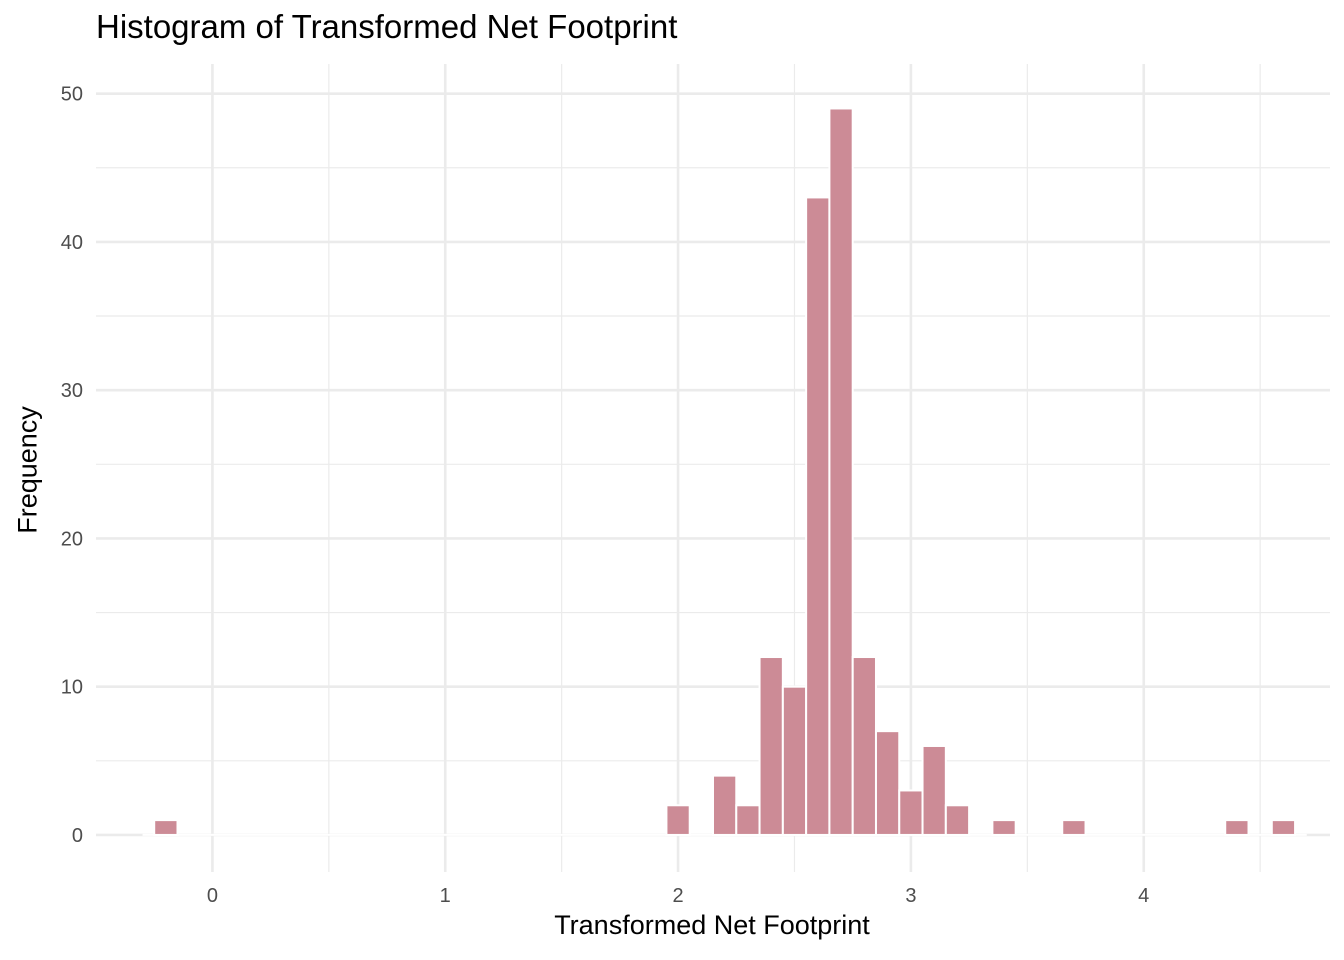 This screenshot has width=1344, height=960. What do you see at coordinates (77, 836) in the screenshot?
I see `y-tick-label: 0` at bounding box center [77, 836].